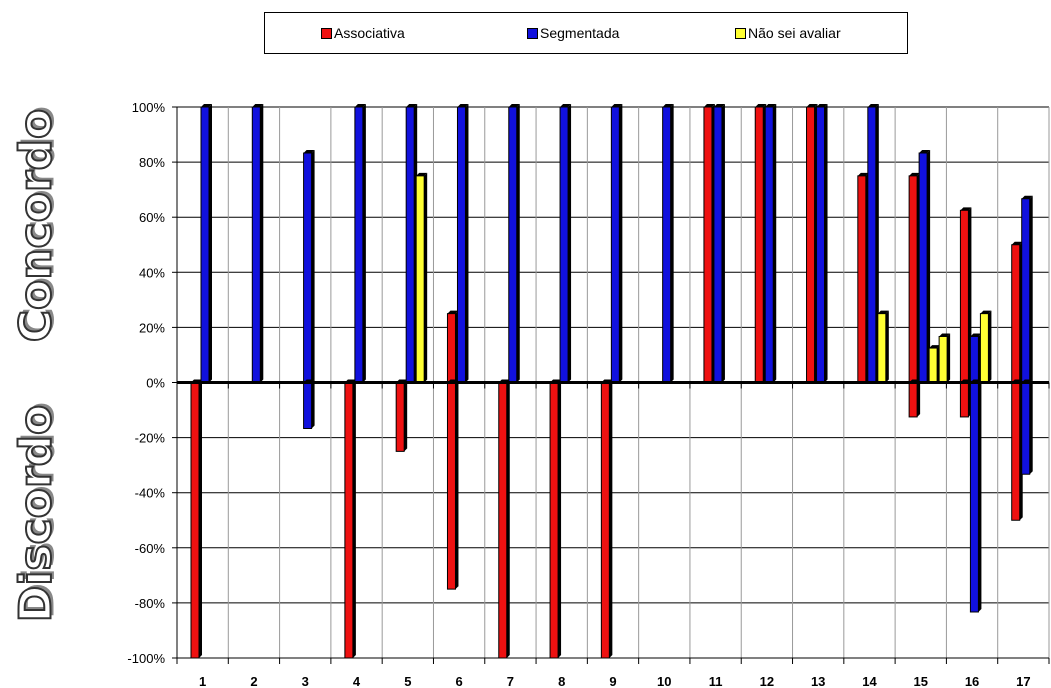  I want to click on legend-swatch-nao-sei-avaliar, so click(740, 33).